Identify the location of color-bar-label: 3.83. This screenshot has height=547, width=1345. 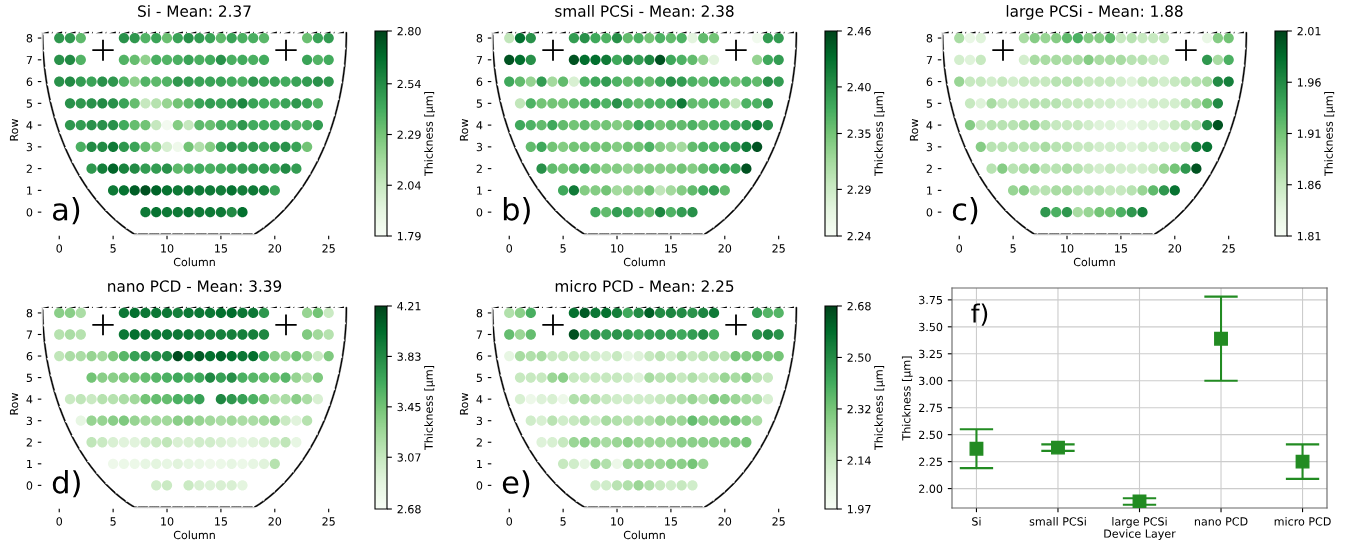
(409, 356).